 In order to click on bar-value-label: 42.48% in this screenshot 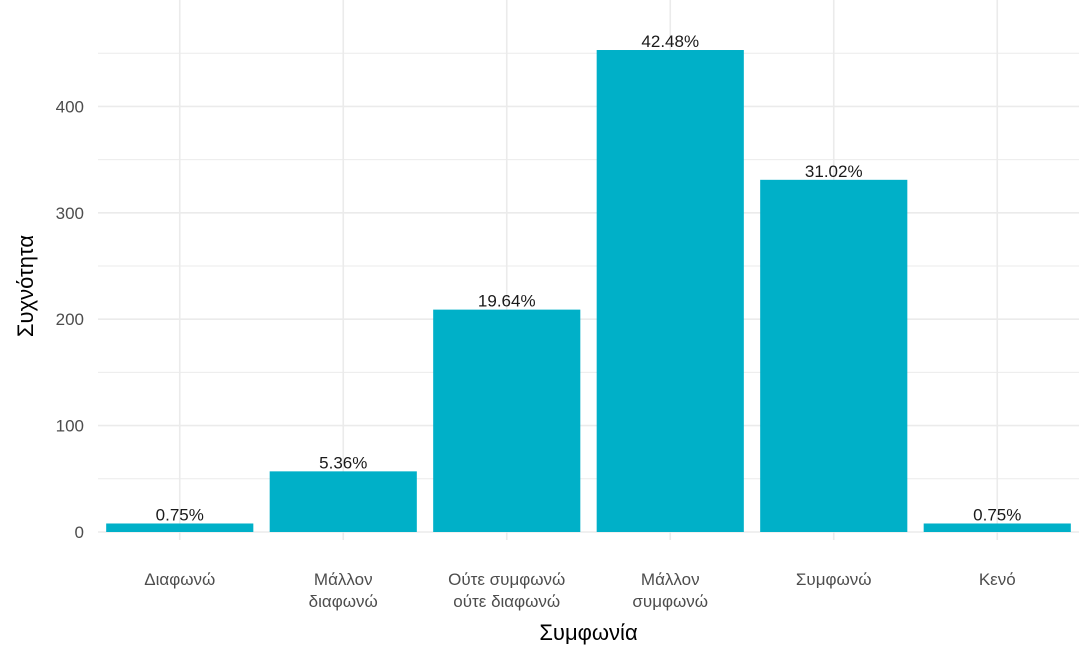, I will do `click(670, 41)`.